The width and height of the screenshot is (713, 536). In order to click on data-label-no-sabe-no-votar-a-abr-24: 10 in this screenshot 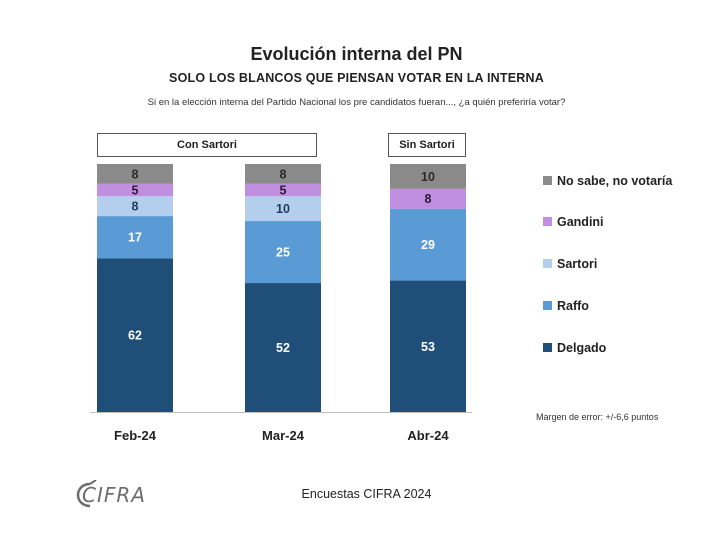, I will do `click(428, 177)`.